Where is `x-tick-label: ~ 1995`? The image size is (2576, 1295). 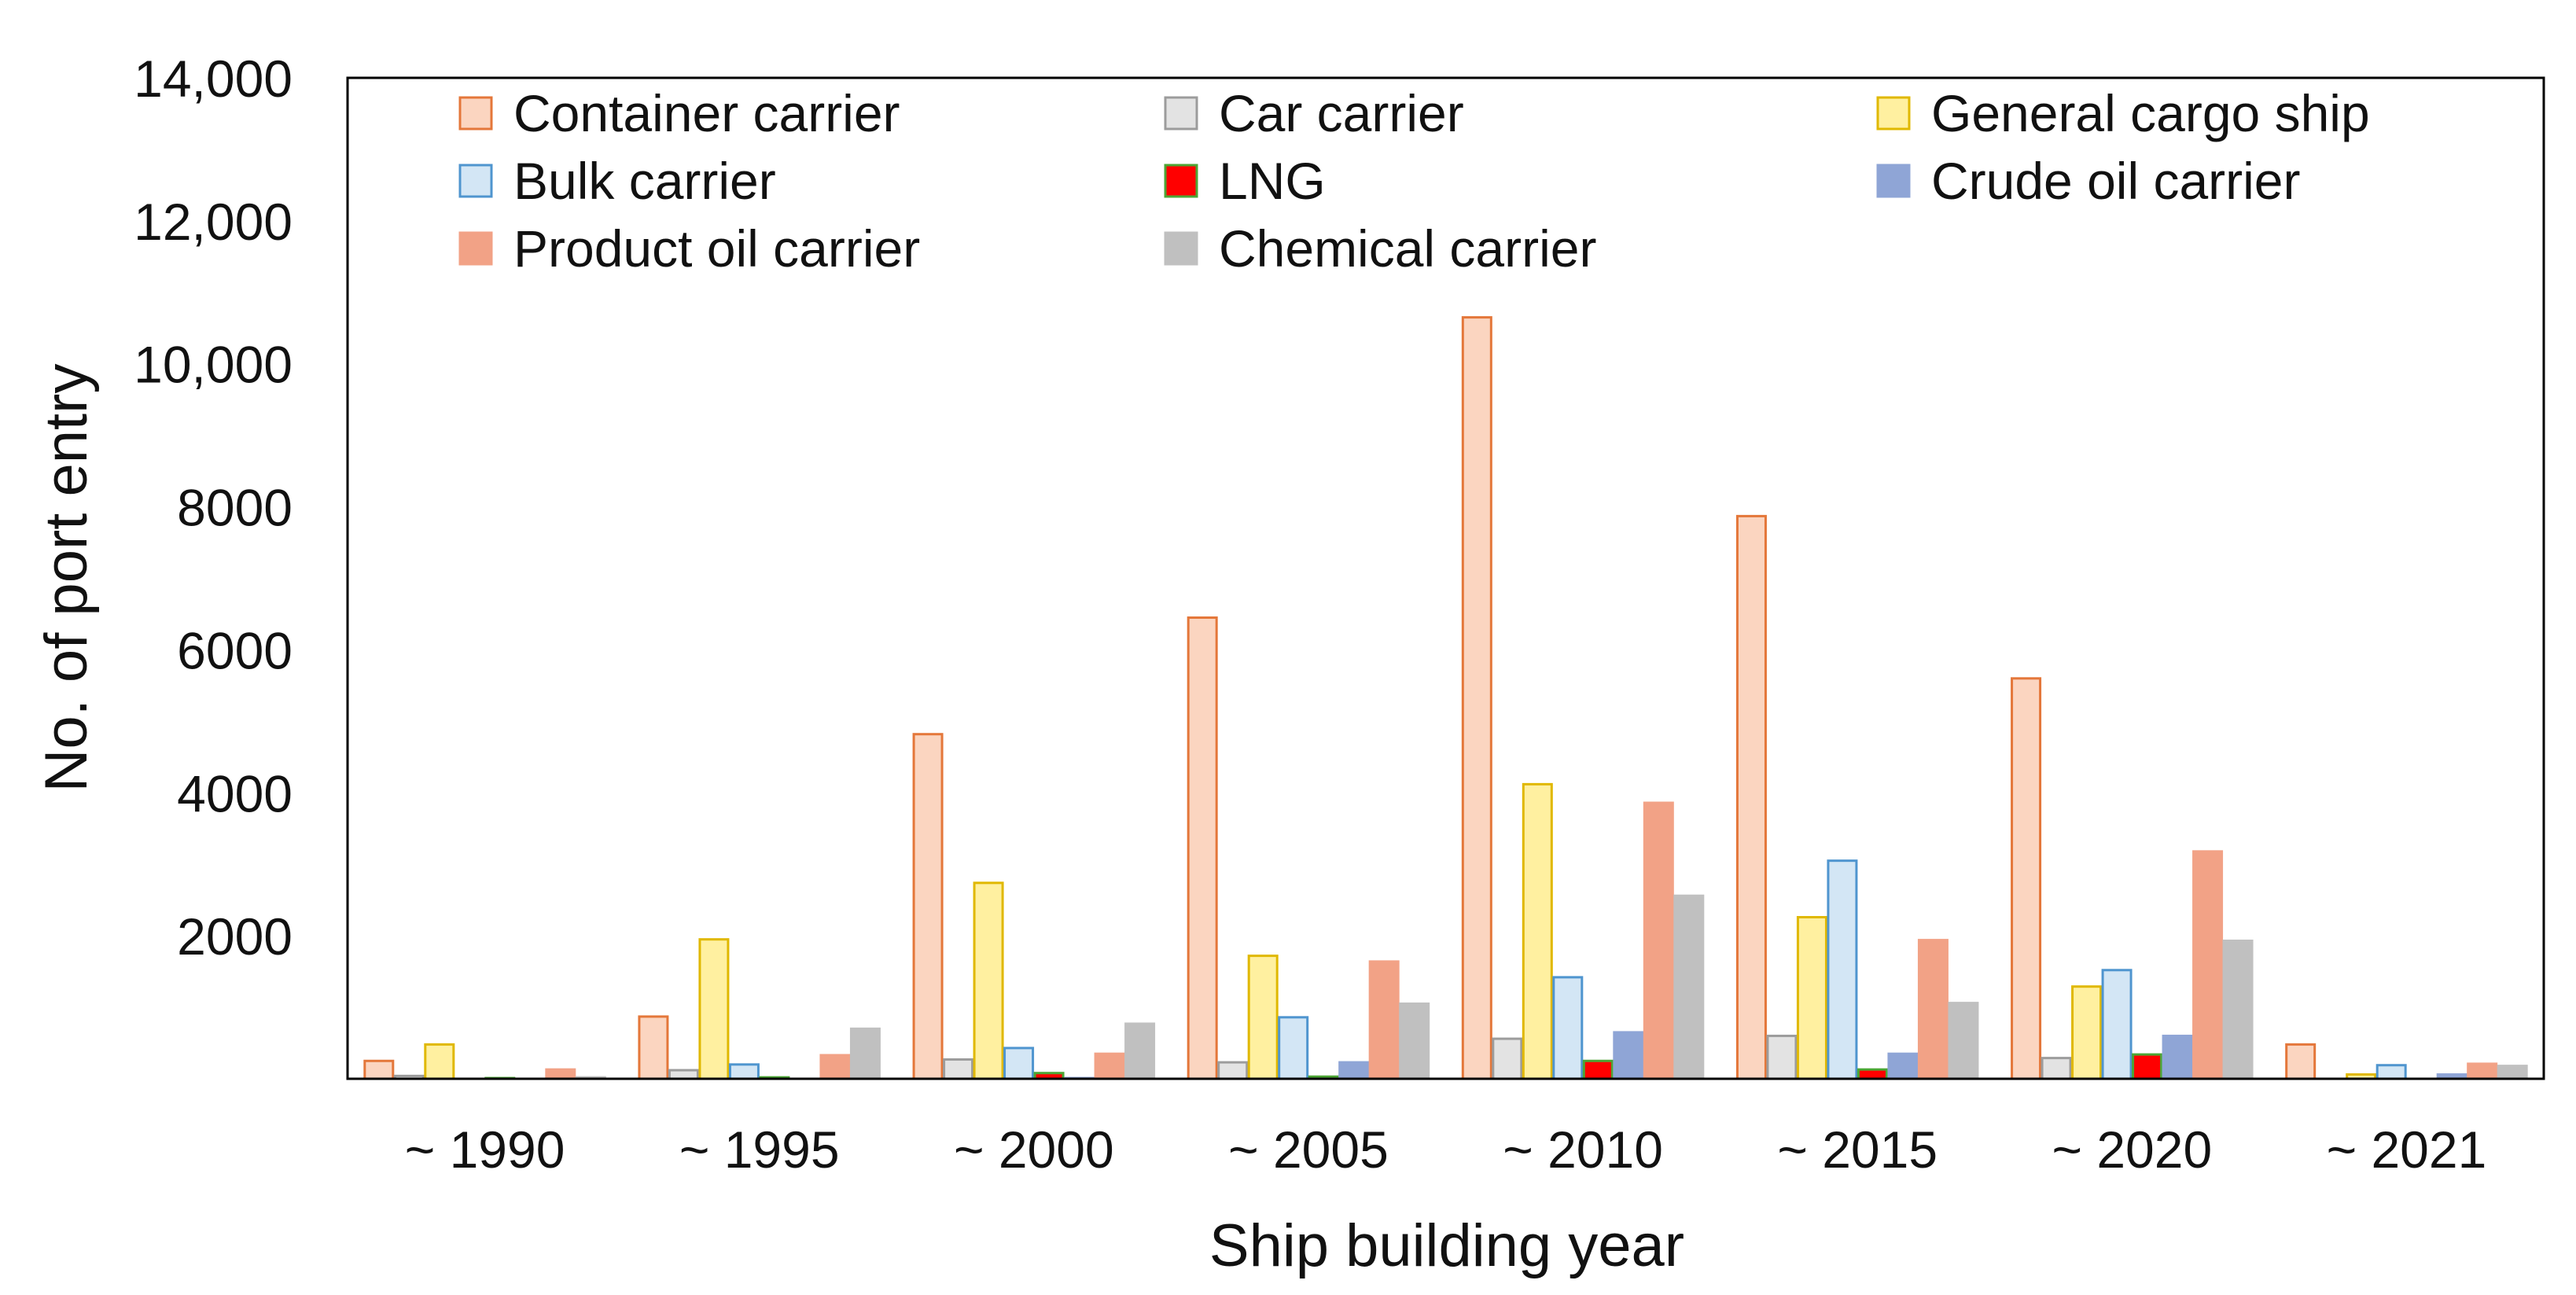
x-tick-label: ~ 1995 is located at coordinates (760, 1149).